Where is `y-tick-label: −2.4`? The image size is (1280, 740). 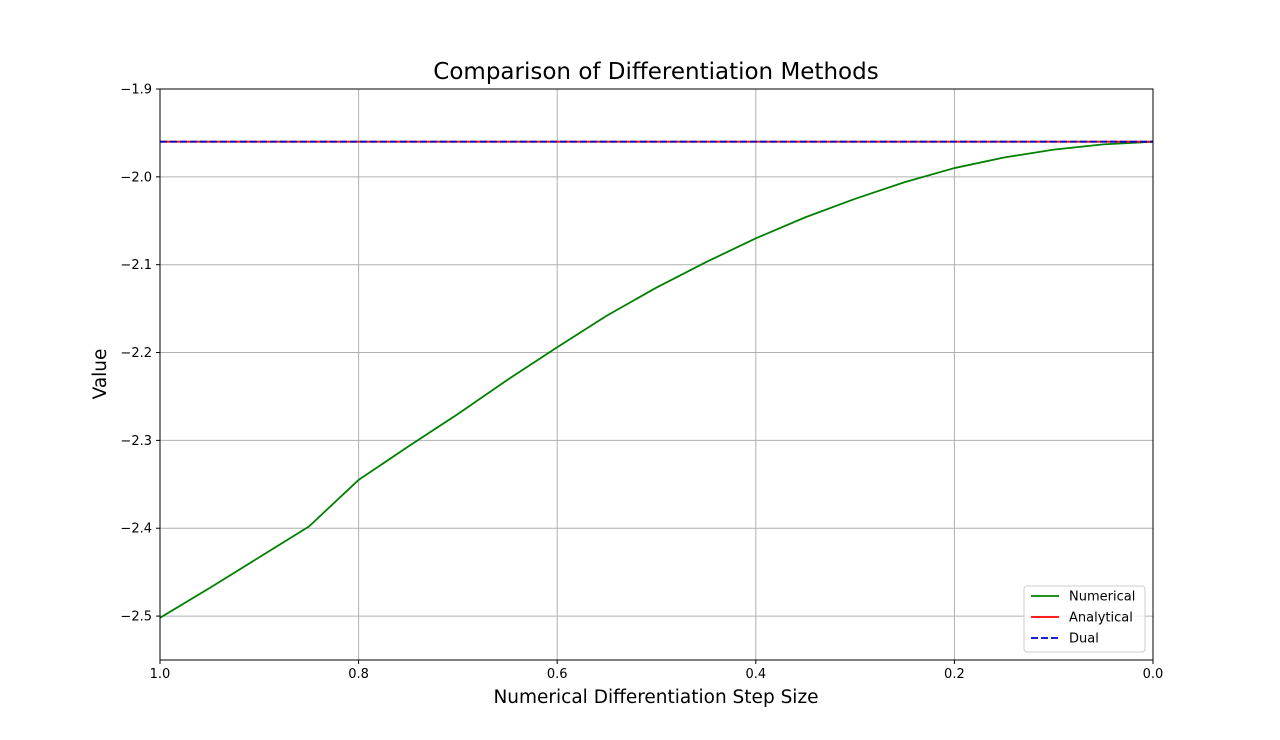
y-tick-label: −2.4 is located at coordinates (136, 529).